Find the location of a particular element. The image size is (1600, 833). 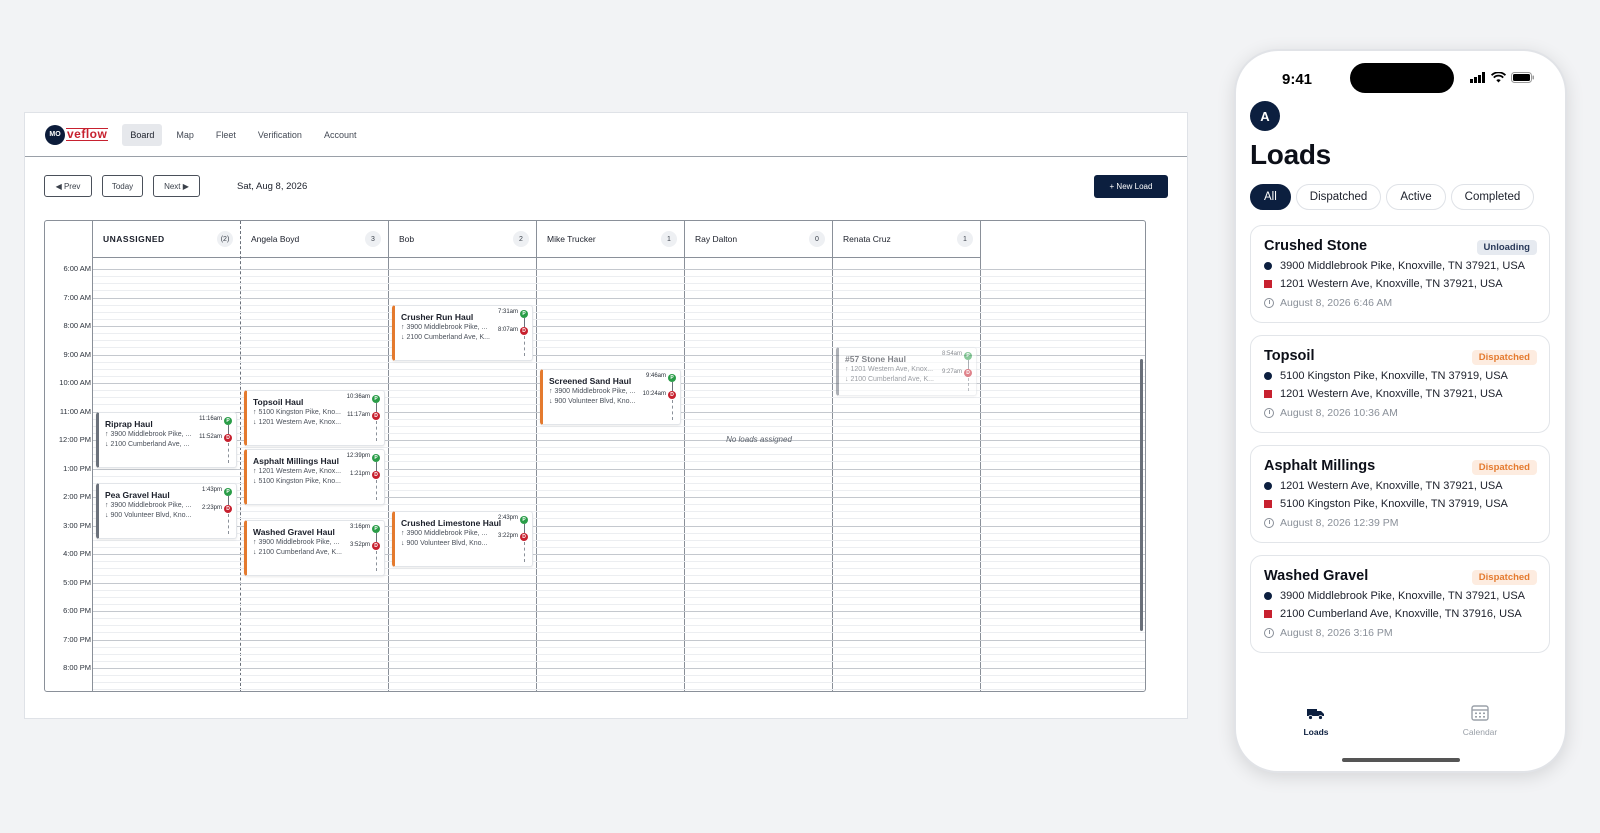

tab-calendar: Calendar is located at coordinates (1480, 721).